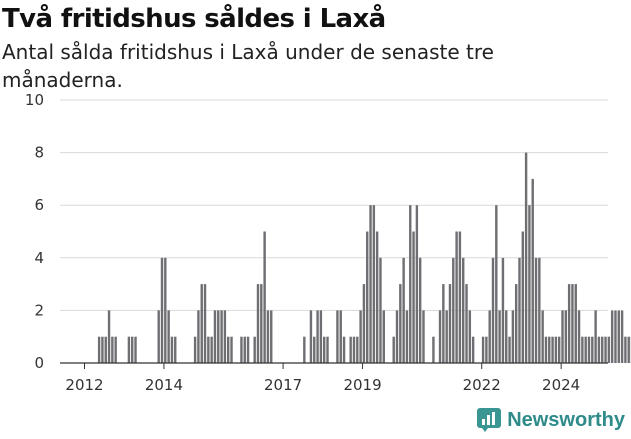 Image resolution: width=631 pixels, height=439 pixels. Describe the element at coordinates (489, 420) in the screenshot. I see `newsworthy-logo-icon` at that location.